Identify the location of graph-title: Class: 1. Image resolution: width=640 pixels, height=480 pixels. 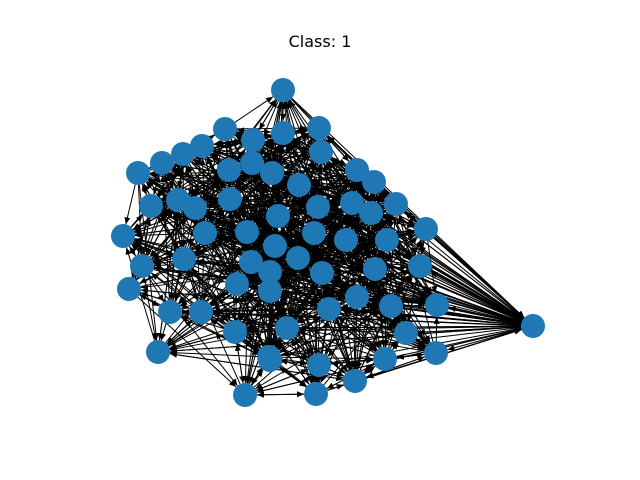
(320, 41).